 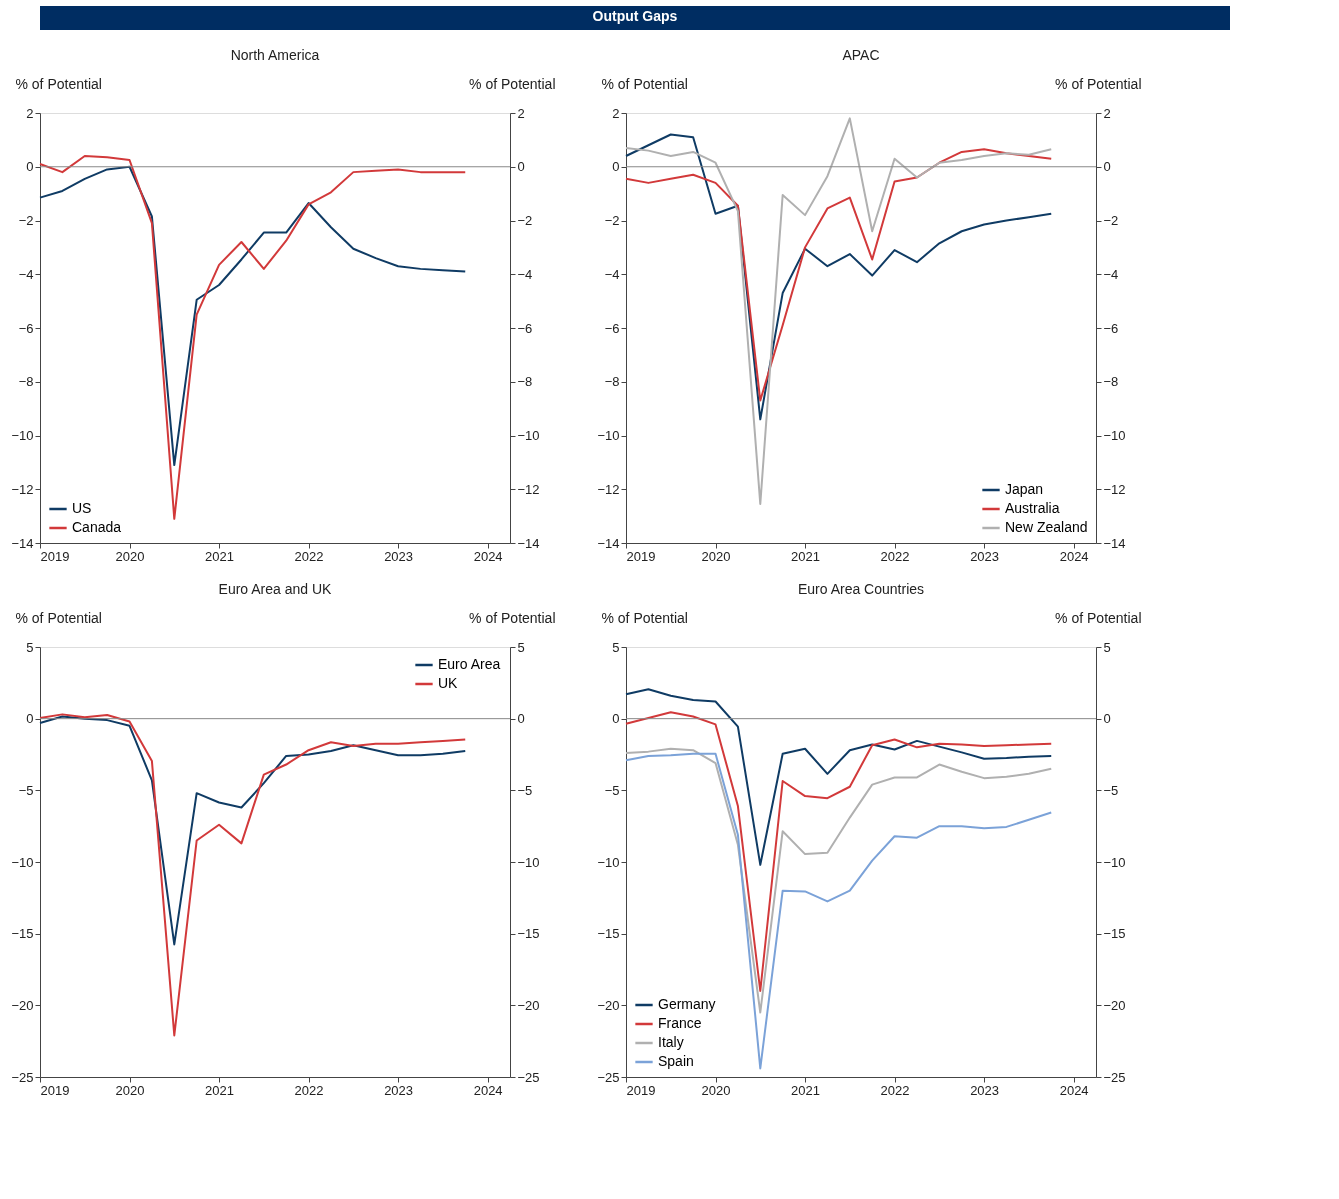 What do you see at coordinates (469, 664) in the screenshot?
I see `legend-label: Euro Area` at bounding box center [469, 664].